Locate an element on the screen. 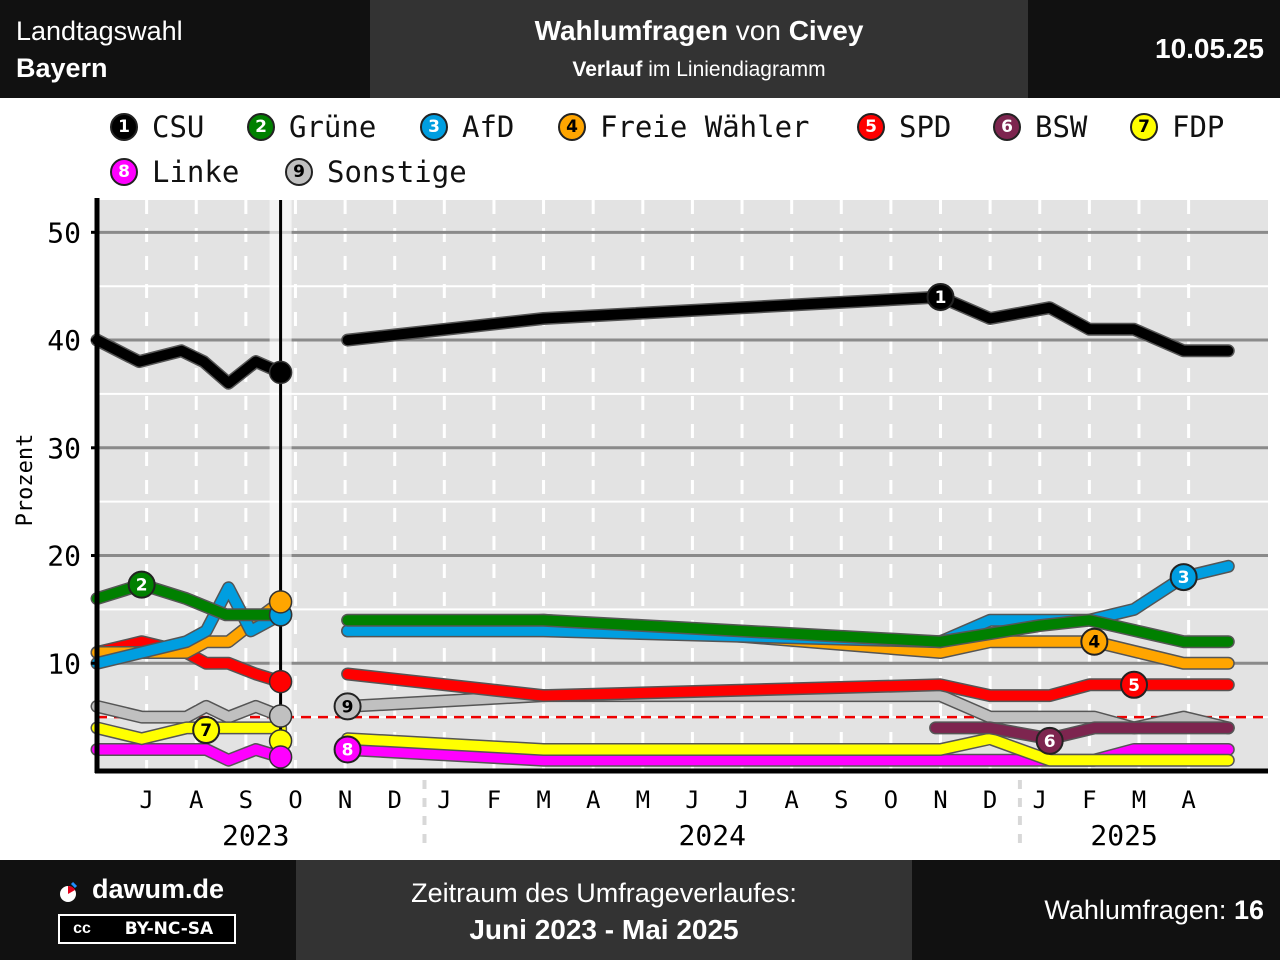 The image size is (1280, 960). brand-name: dawum.de is located at coordinates (158, 889).